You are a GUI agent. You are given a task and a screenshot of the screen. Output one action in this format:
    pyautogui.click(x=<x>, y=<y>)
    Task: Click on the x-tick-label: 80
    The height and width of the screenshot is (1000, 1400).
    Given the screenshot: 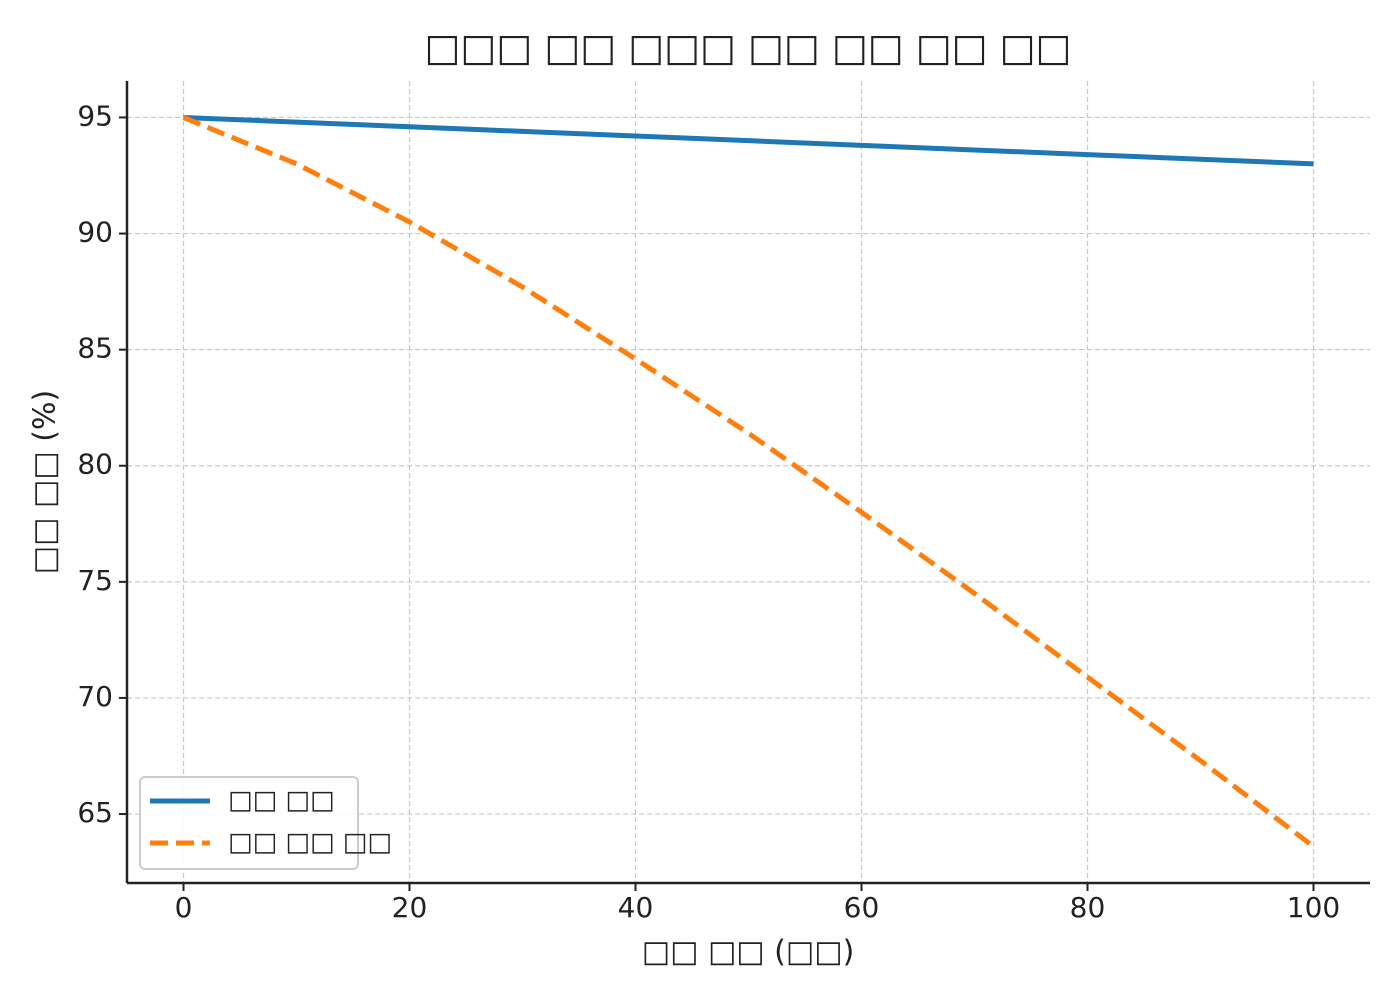 What is the action you would take?
    pyautogui.click(x=1088, y=907)
    